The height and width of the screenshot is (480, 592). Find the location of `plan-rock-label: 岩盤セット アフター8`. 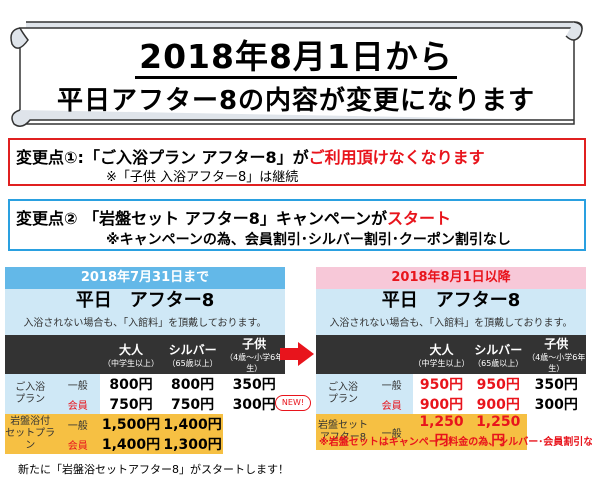

plan-rock-label: 岩盤セット アフター8 is located at coordinates (343, 432).